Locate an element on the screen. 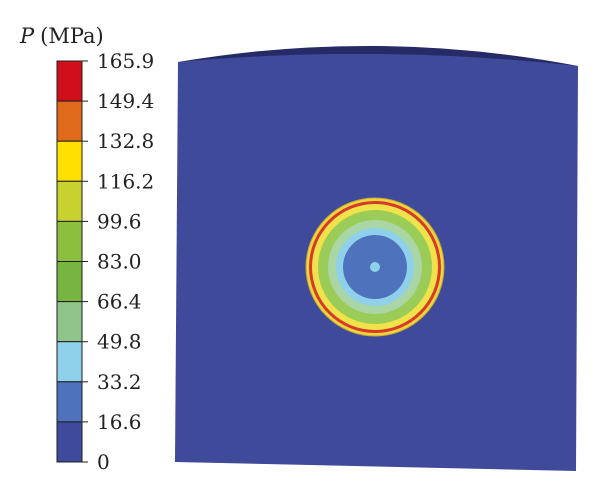 Image resolution: width=600 pixels, height=495 pixels. color-bar-tick-label: 83.0 is located at coordinates (119, 262).